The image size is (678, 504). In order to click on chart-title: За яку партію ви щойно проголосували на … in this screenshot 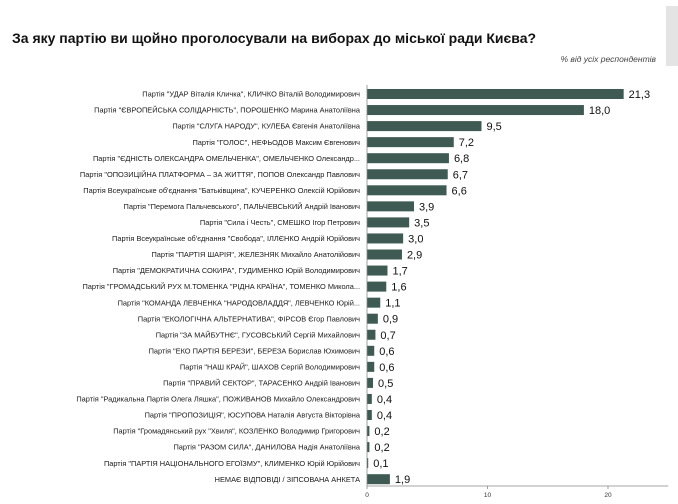, I will do `click(274, 38)`.